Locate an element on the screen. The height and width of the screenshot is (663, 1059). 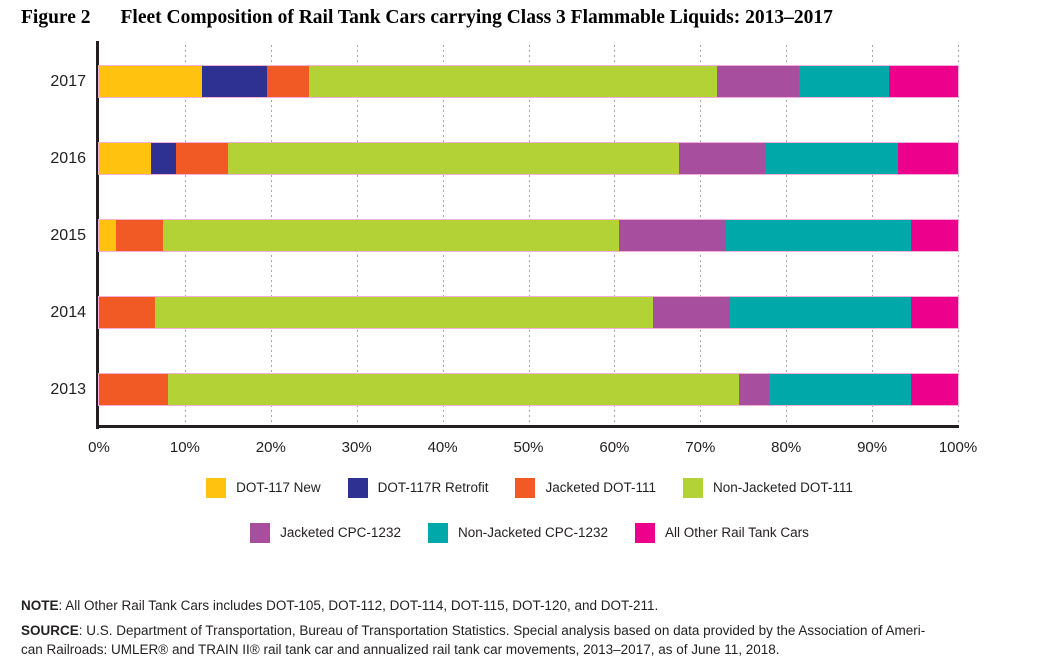
note-label: NOTE is located at coordinates (40, 605).